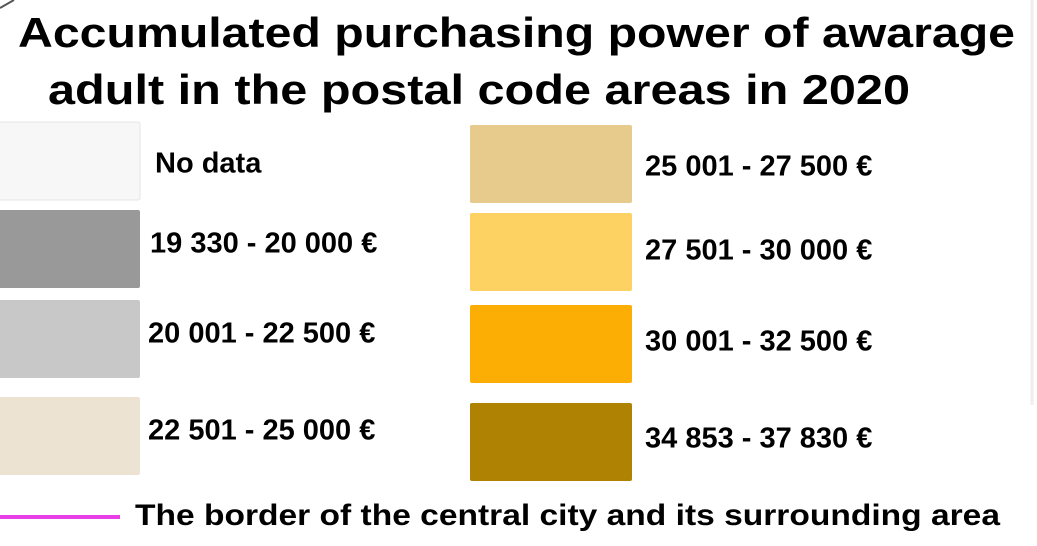  I want to click on legend-label: No data, so click(208, 164).